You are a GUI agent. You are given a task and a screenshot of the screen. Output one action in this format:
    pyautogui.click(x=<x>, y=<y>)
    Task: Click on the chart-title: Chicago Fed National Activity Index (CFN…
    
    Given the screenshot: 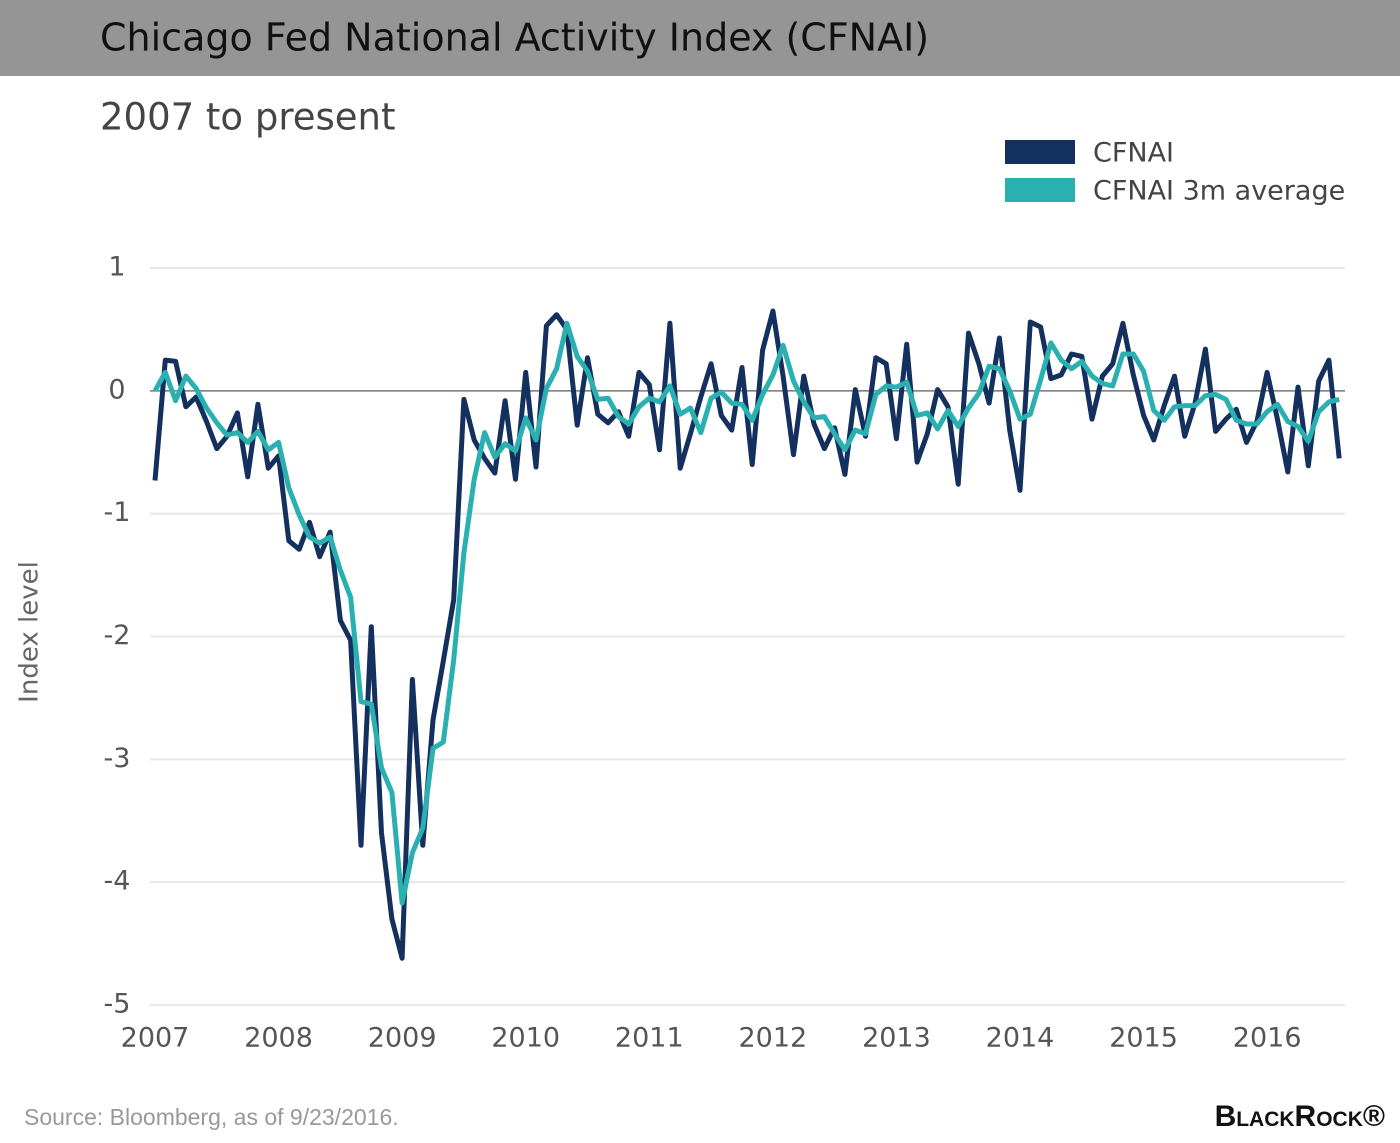 What is the action you would take?
    pyautogui.click(x=514, y=38)
    